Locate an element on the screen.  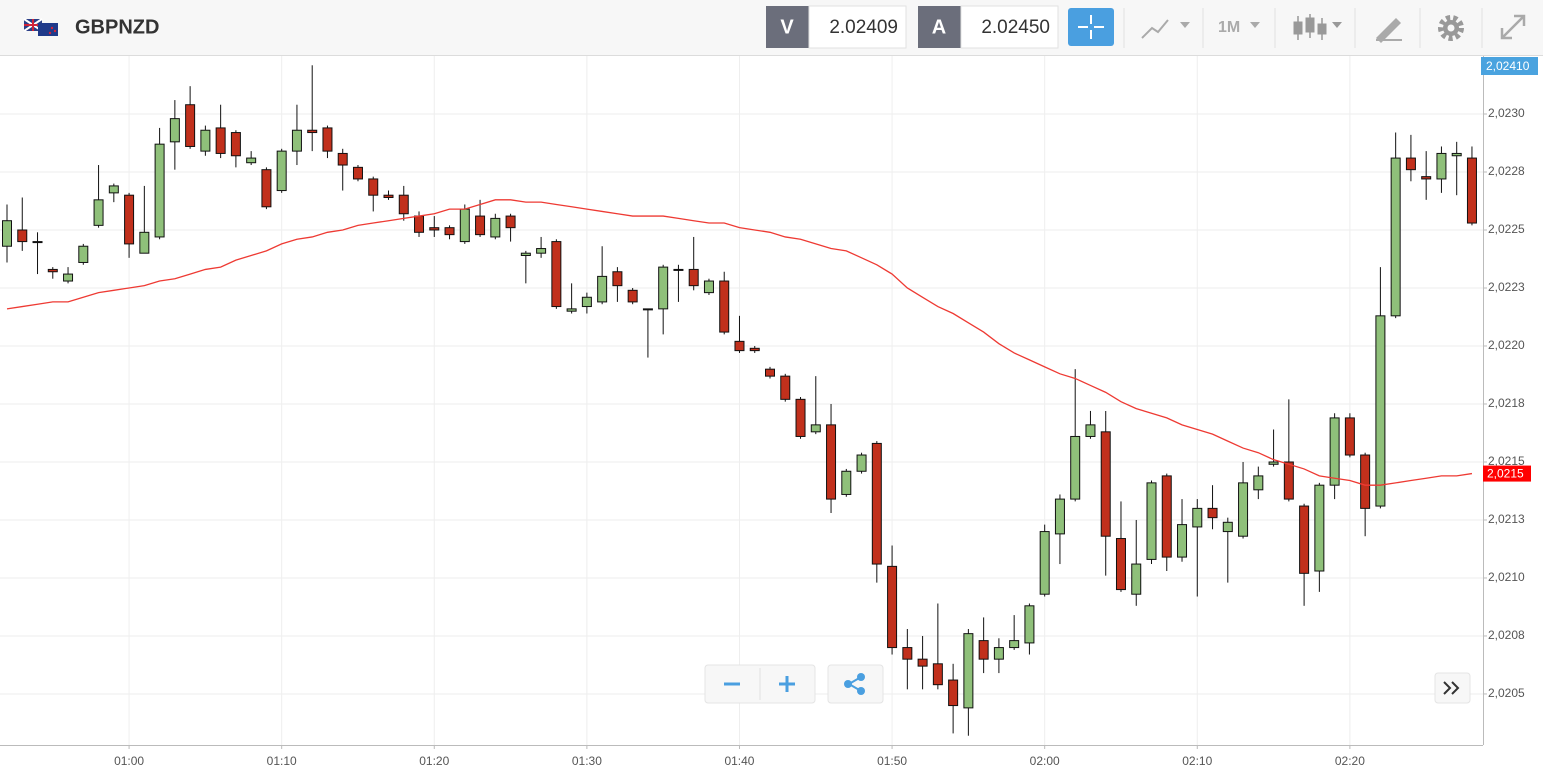
buy-button: A 2.02450 is located at coordinates (988, 27).